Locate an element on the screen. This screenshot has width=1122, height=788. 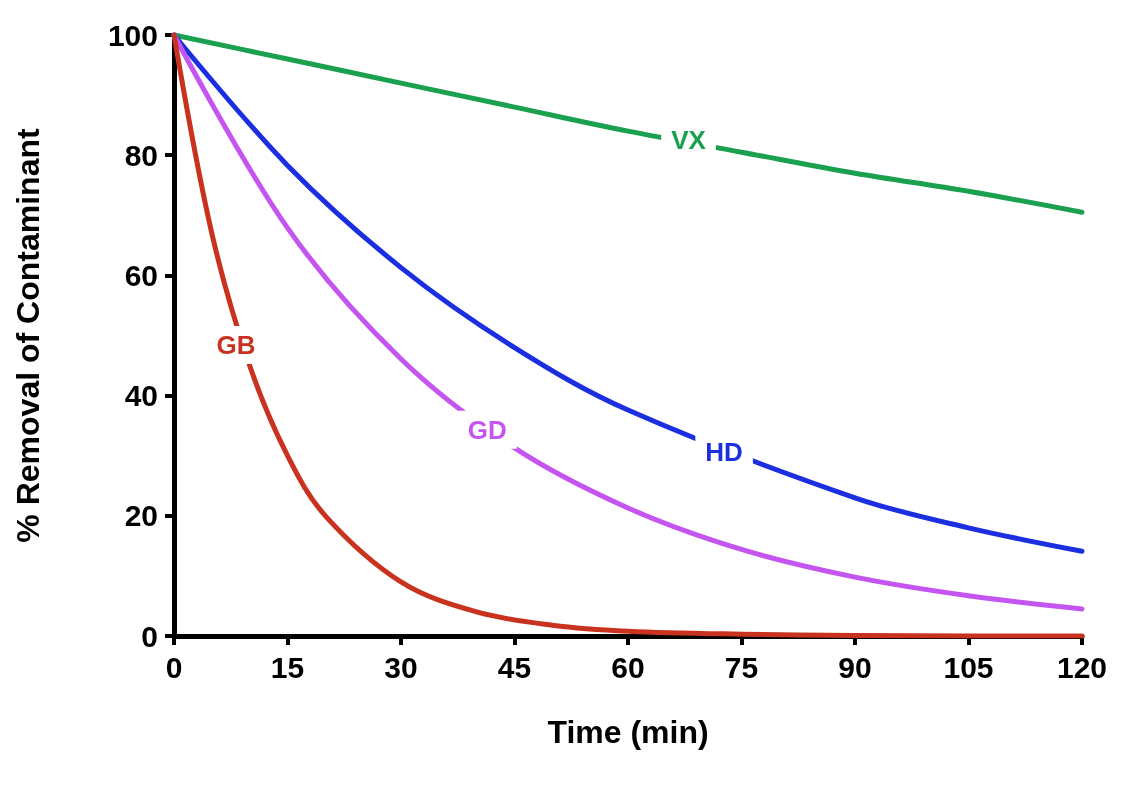
y-tick-label: 0 is located at coordinates (149, 636).